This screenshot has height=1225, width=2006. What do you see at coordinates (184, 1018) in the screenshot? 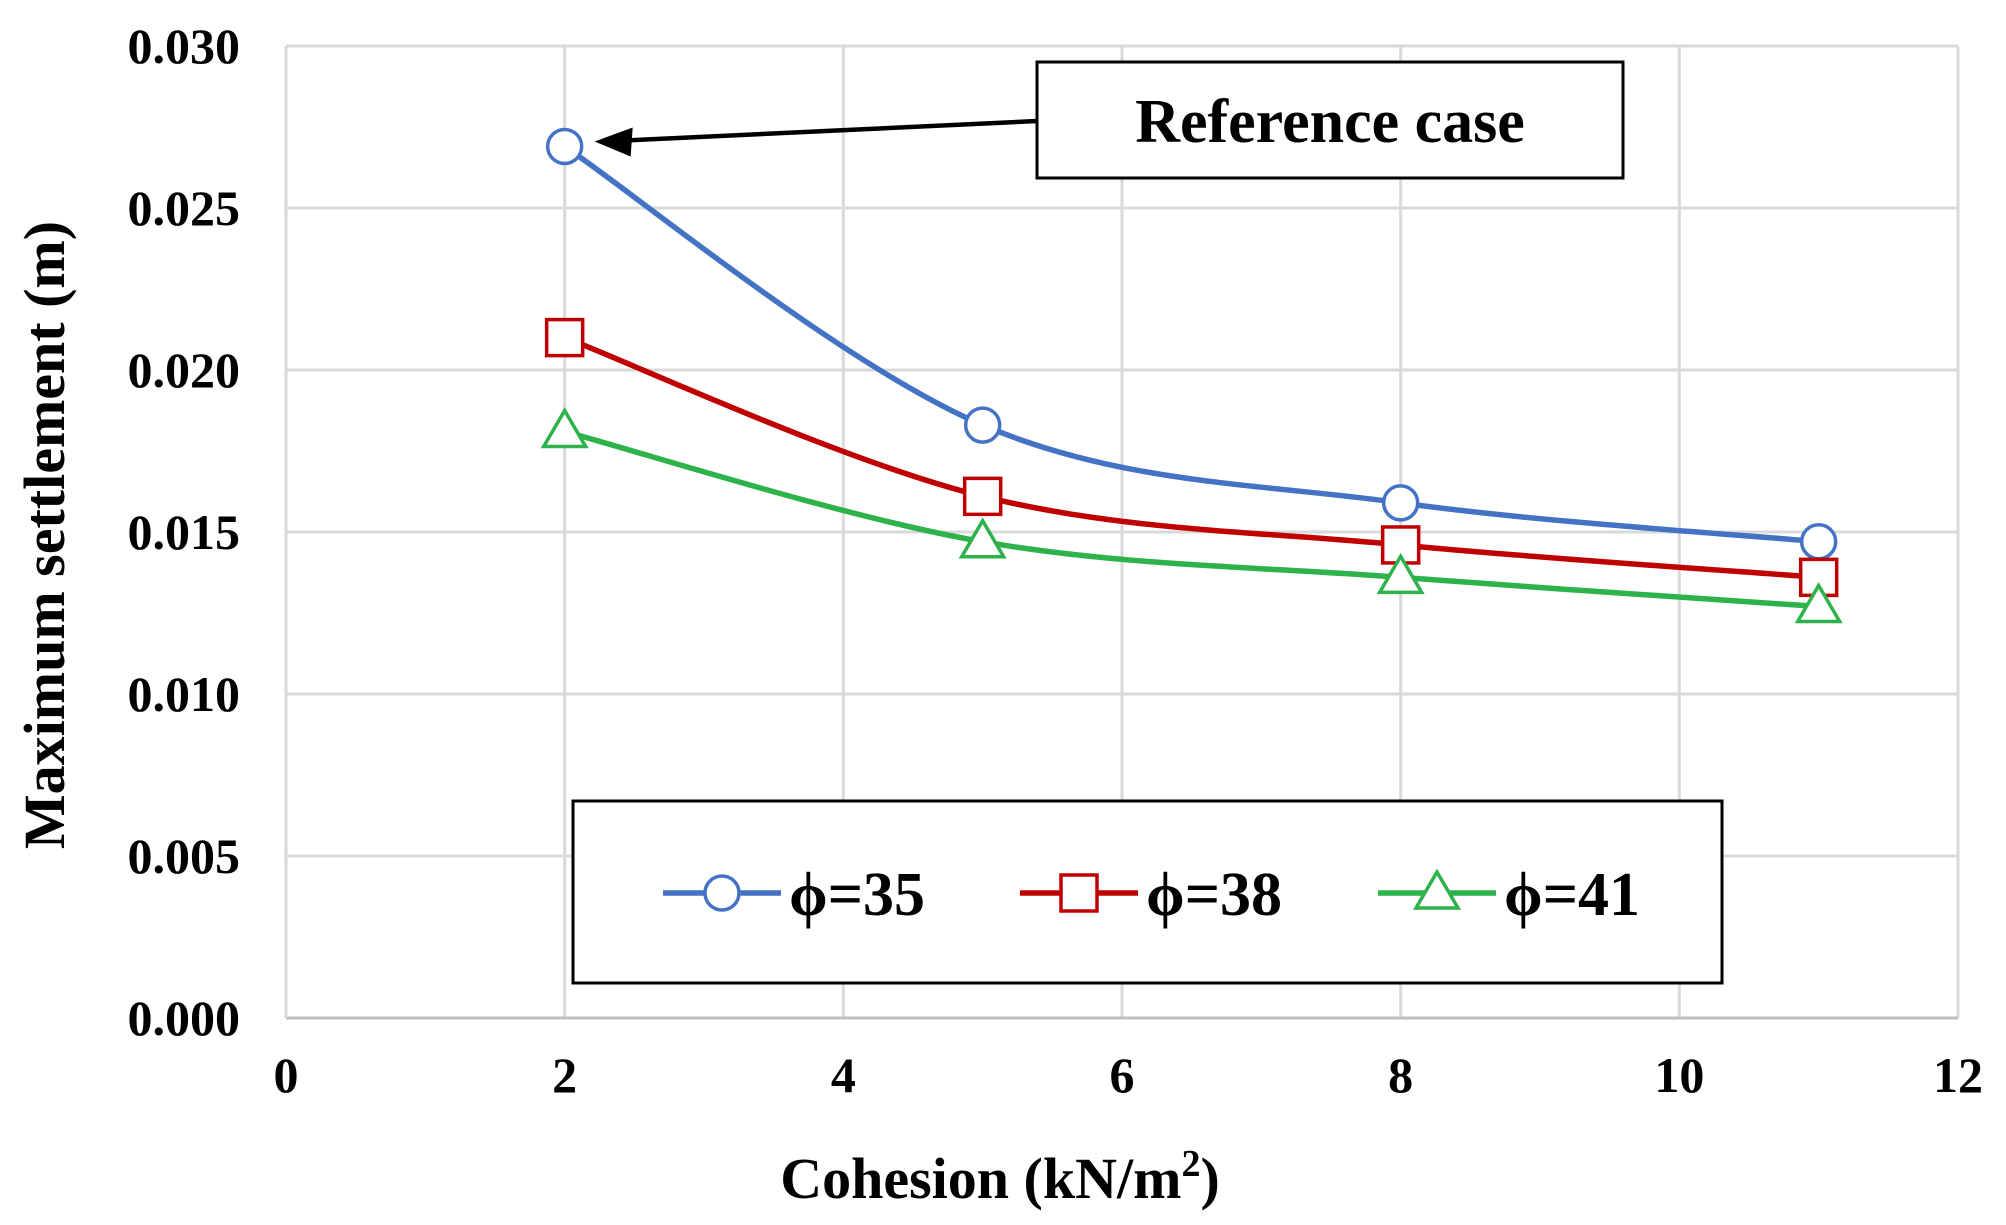
I see `y-tick-label: 0.000` at bounding box center [184, 1018].